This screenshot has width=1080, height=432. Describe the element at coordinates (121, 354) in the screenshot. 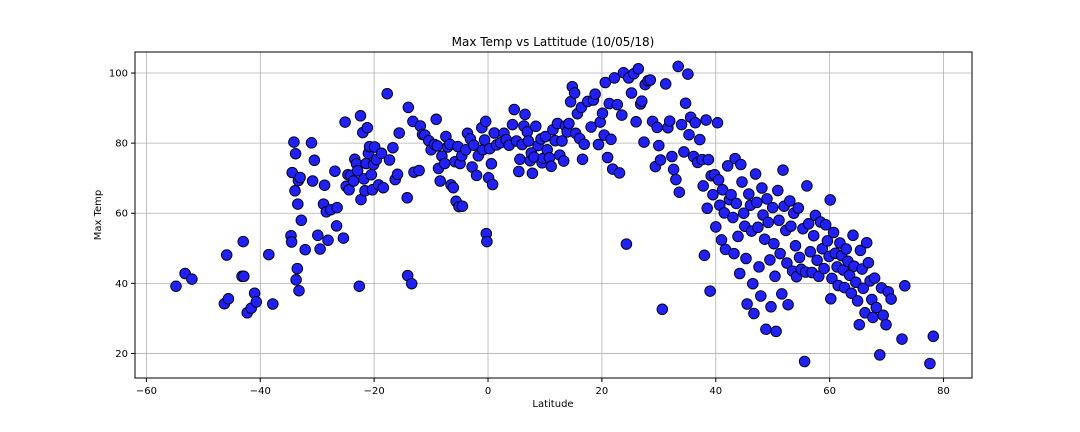

I see `y-tick-label: 20` at that location.